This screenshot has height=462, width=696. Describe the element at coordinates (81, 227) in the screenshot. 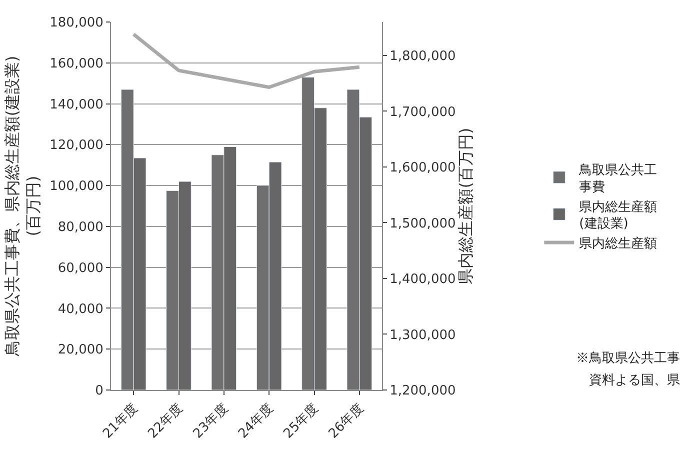

I see `y-tick-label: 80,000` at that location.